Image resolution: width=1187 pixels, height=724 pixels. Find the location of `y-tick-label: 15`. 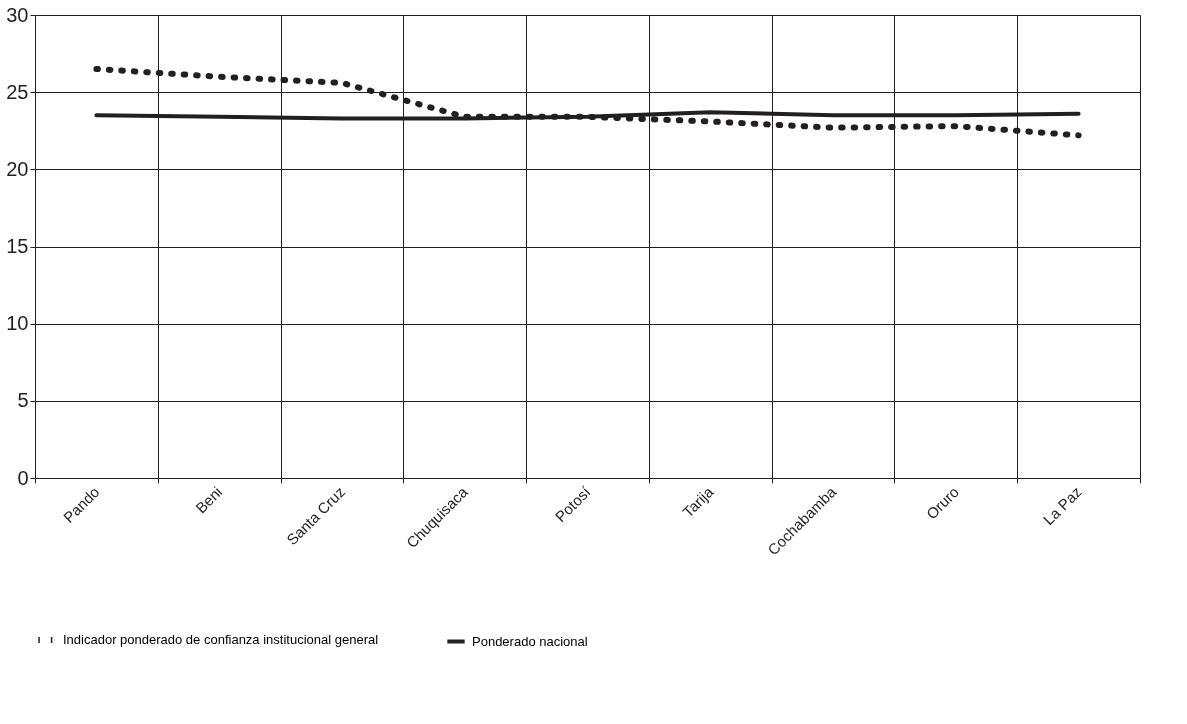

y-tick-label: 15 is located at coordinates (17, 246).